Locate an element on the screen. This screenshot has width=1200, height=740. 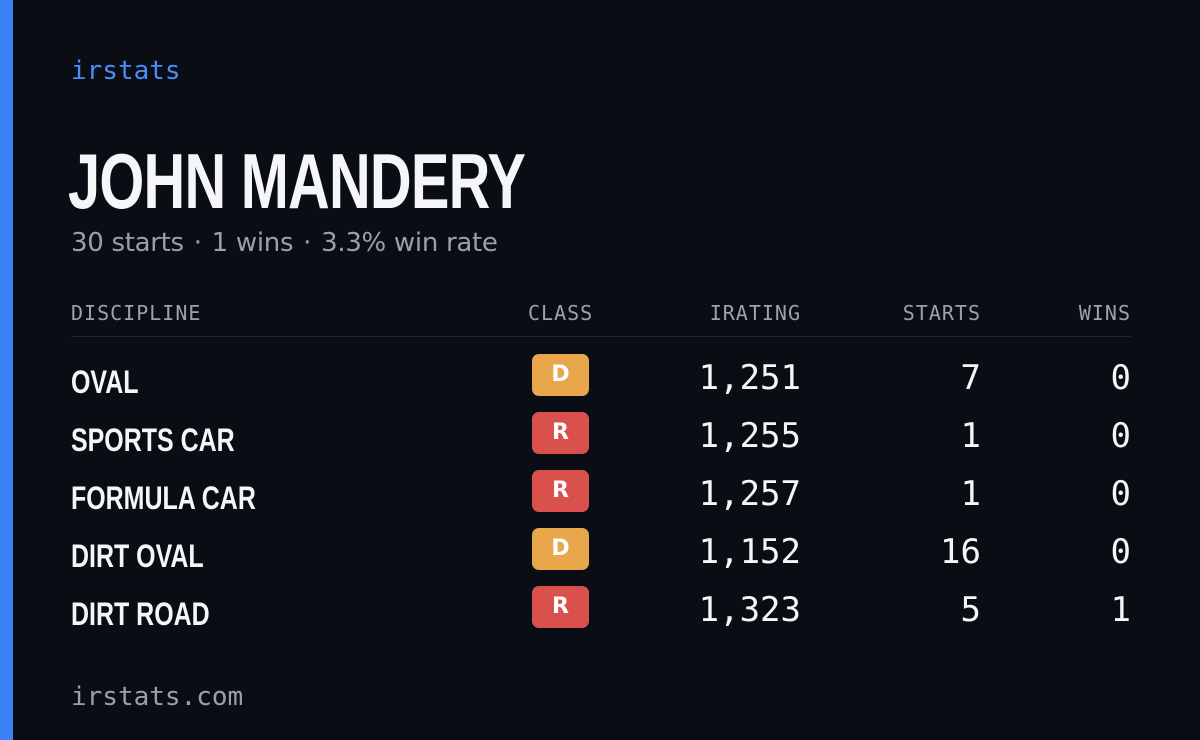
column-header-starts: STARTS is located at coordinates (941, 313).